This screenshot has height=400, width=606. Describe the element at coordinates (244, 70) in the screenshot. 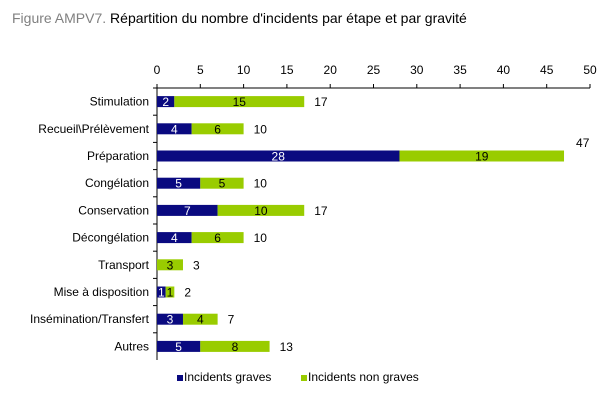

I see `x-tick-label: 10` at that location.